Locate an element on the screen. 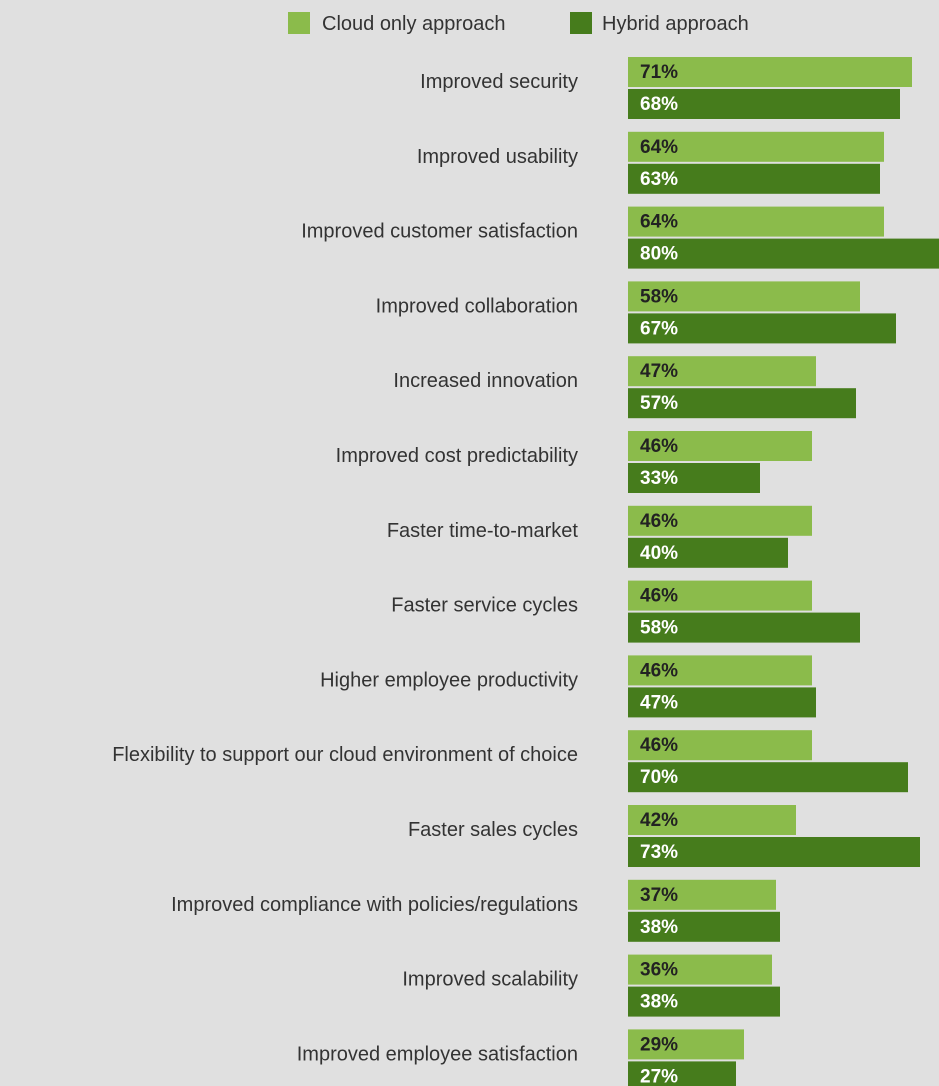 The width and height of the screenshot is (939, 1086). category-label-improved-customer-satisfaction: Improved customer satisfaction is located at coordinates (439, 232).